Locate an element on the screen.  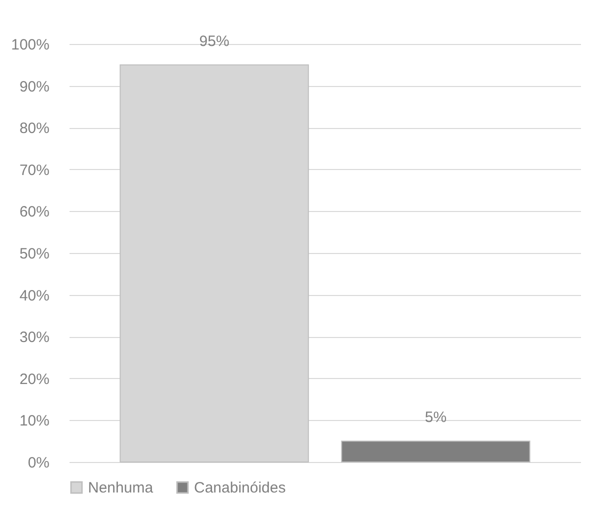
y-tick-label: 0% is located at coordinates (39, 463).